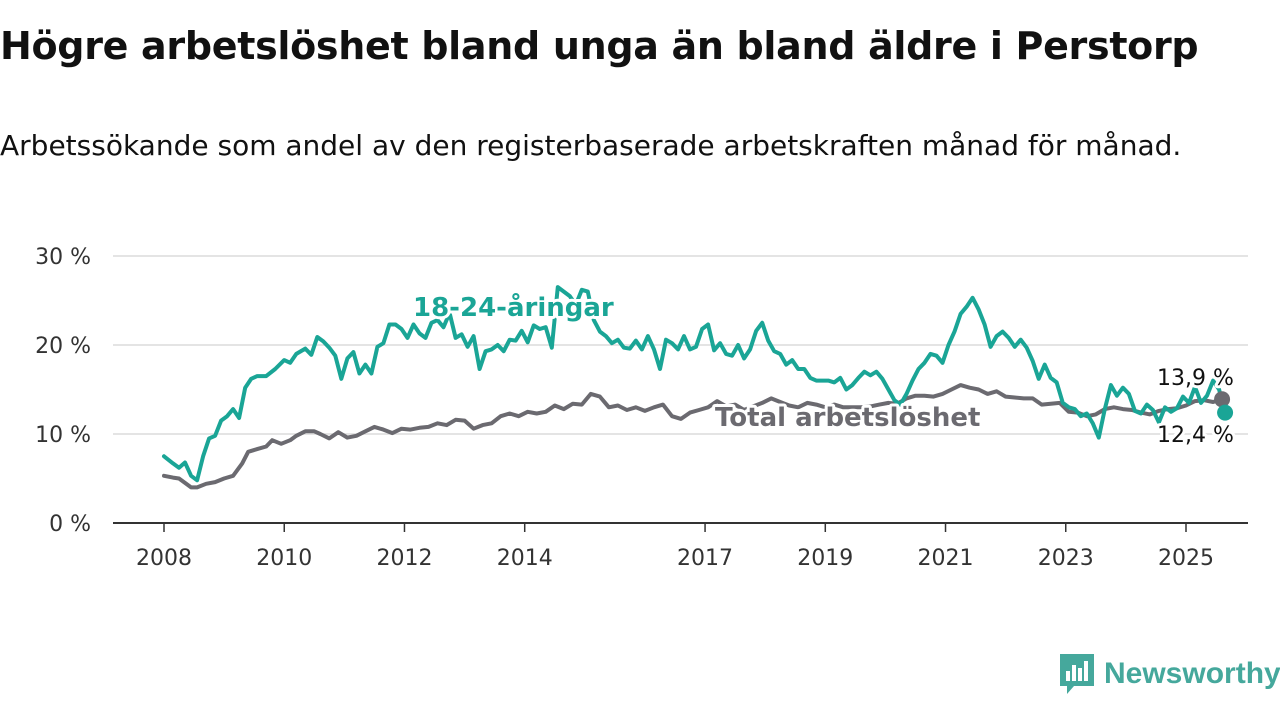 This screenshot has height=720, width=1280. I want to click on y-tick-label: 10 %, so click(63, 435).